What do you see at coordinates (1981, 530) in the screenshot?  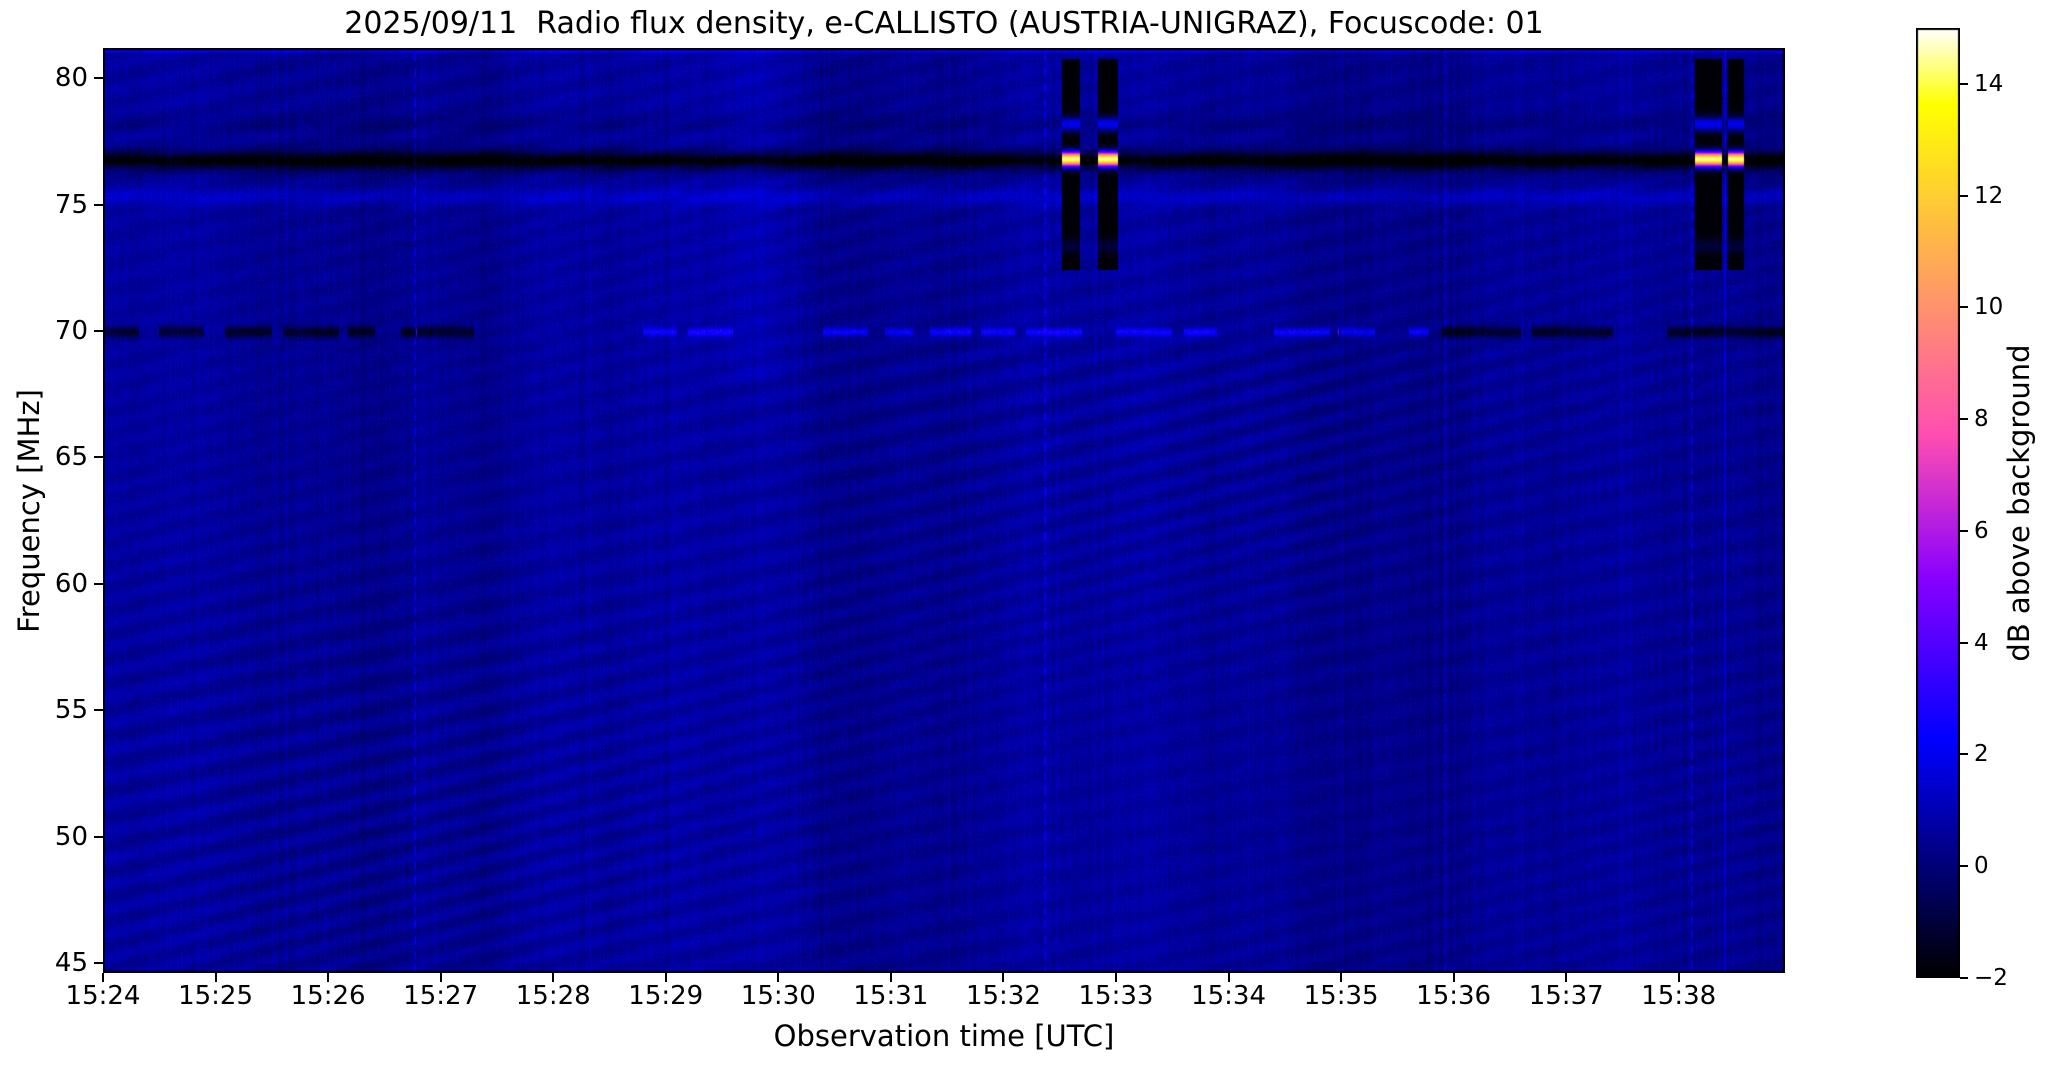 I see `colorbar-tick-label: 6` at bounding box center [1981, 530].